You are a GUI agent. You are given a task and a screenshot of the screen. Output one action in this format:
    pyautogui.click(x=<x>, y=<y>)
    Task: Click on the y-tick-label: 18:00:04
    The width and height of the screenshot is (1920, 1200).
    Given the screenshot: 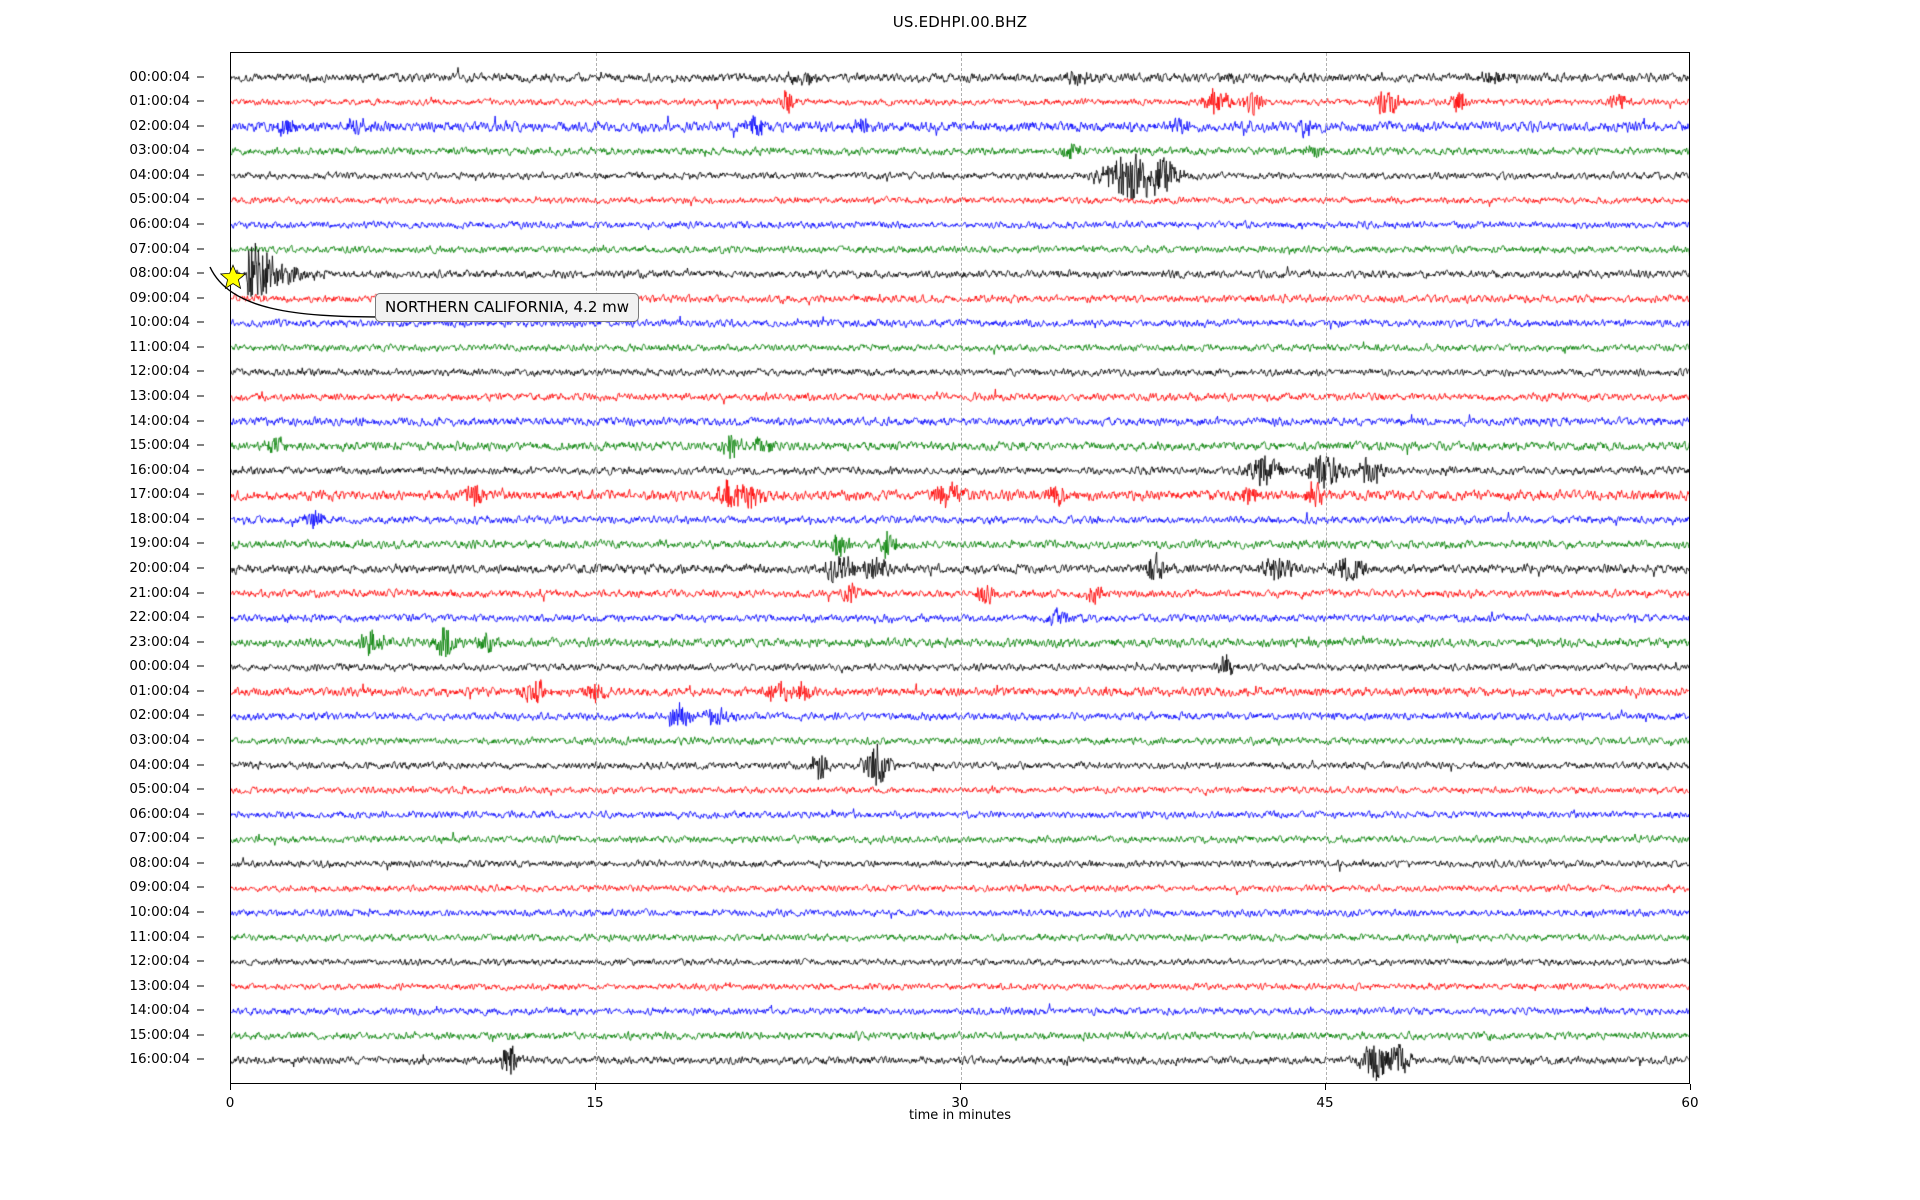 What is the action you would take?
    pyautogui.click(x=159, y=518)
    